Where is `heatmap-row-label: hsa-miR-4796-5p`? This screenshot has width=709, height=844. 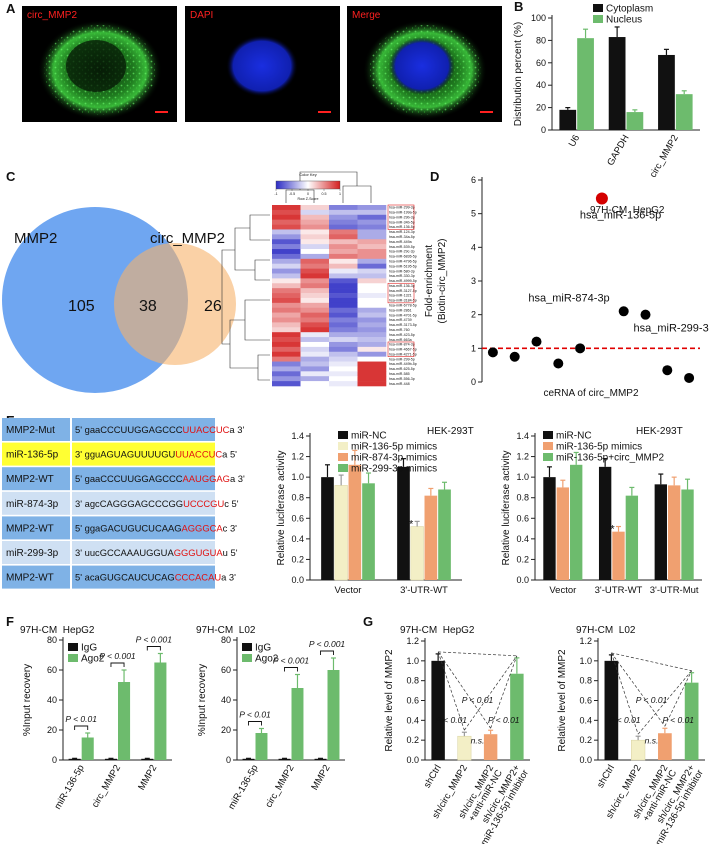 heatmap-row-label: hsa-miR-4796-5p is located at coordinates (403, 261).